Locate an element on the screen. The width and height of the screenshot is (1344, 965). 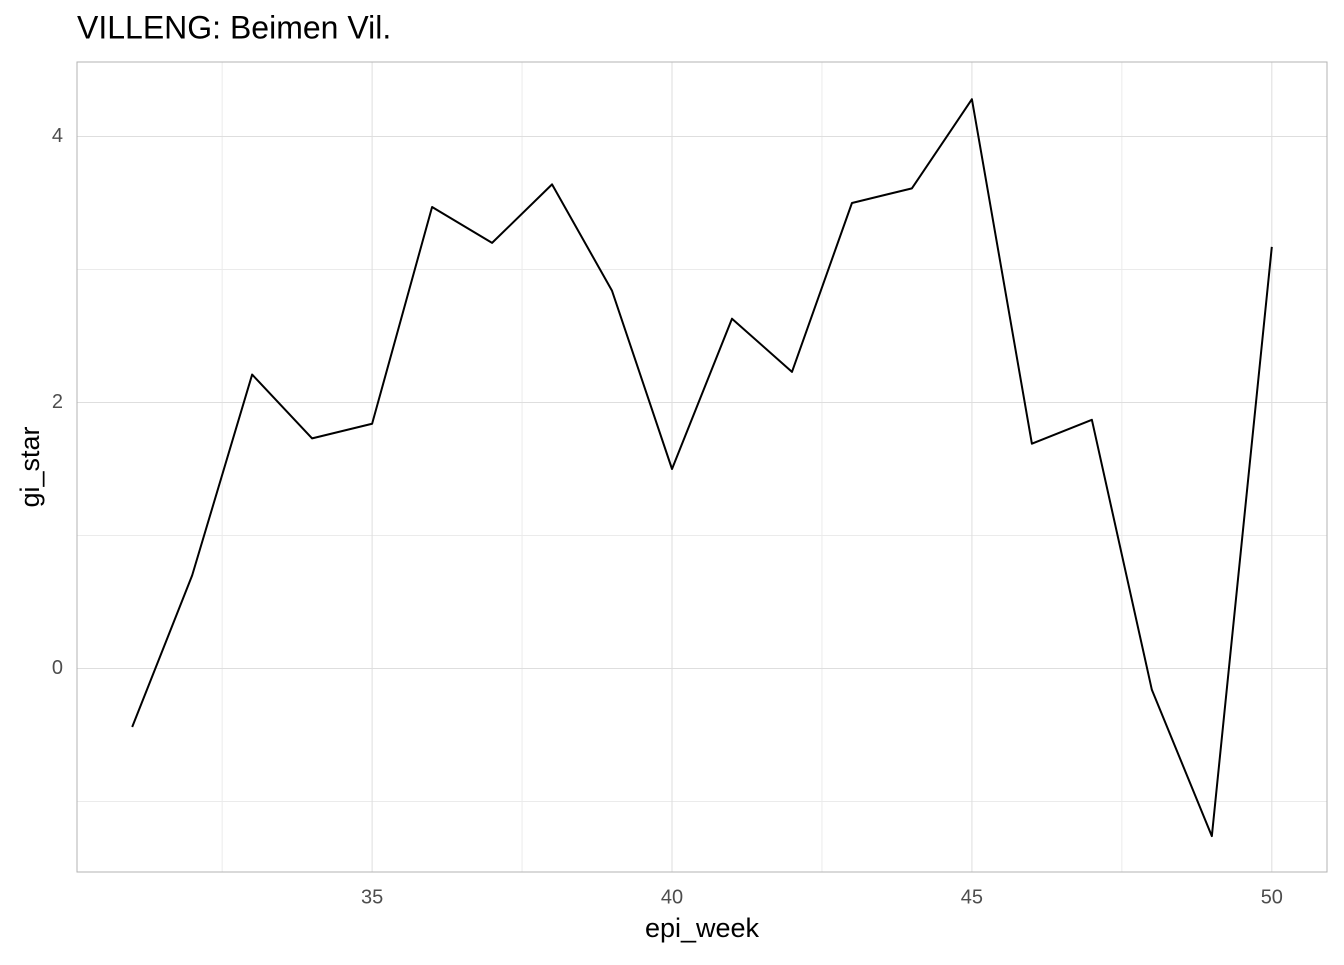
y-tick-label: 2 is located at coordinates (57, 402).